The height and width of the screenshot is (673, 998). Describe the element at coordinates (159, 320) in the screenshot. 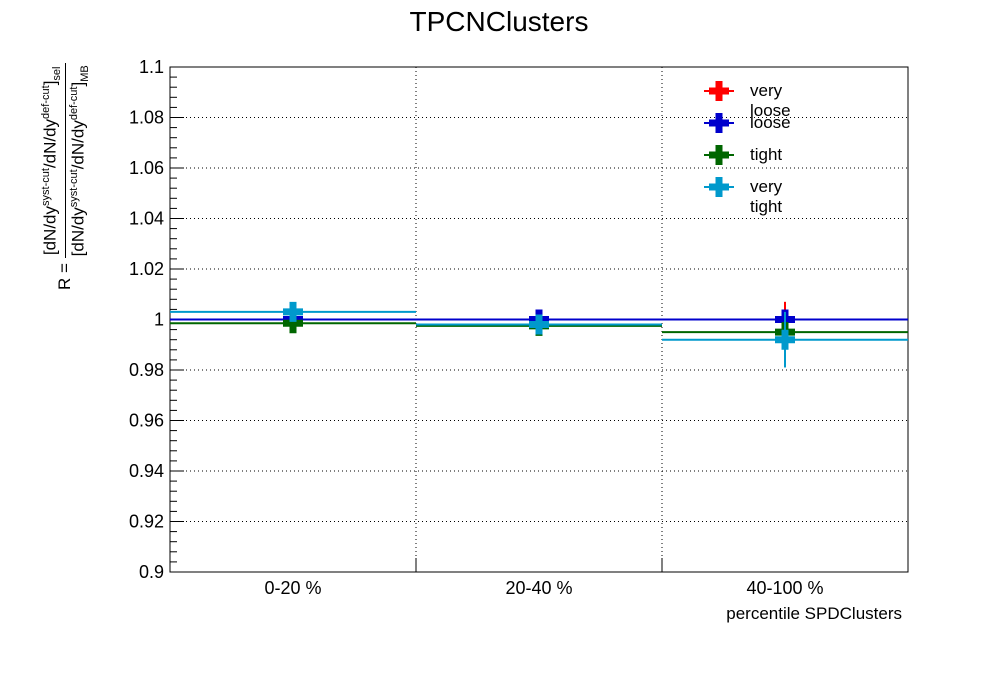

I see `y-tick-label: 1` at that location.